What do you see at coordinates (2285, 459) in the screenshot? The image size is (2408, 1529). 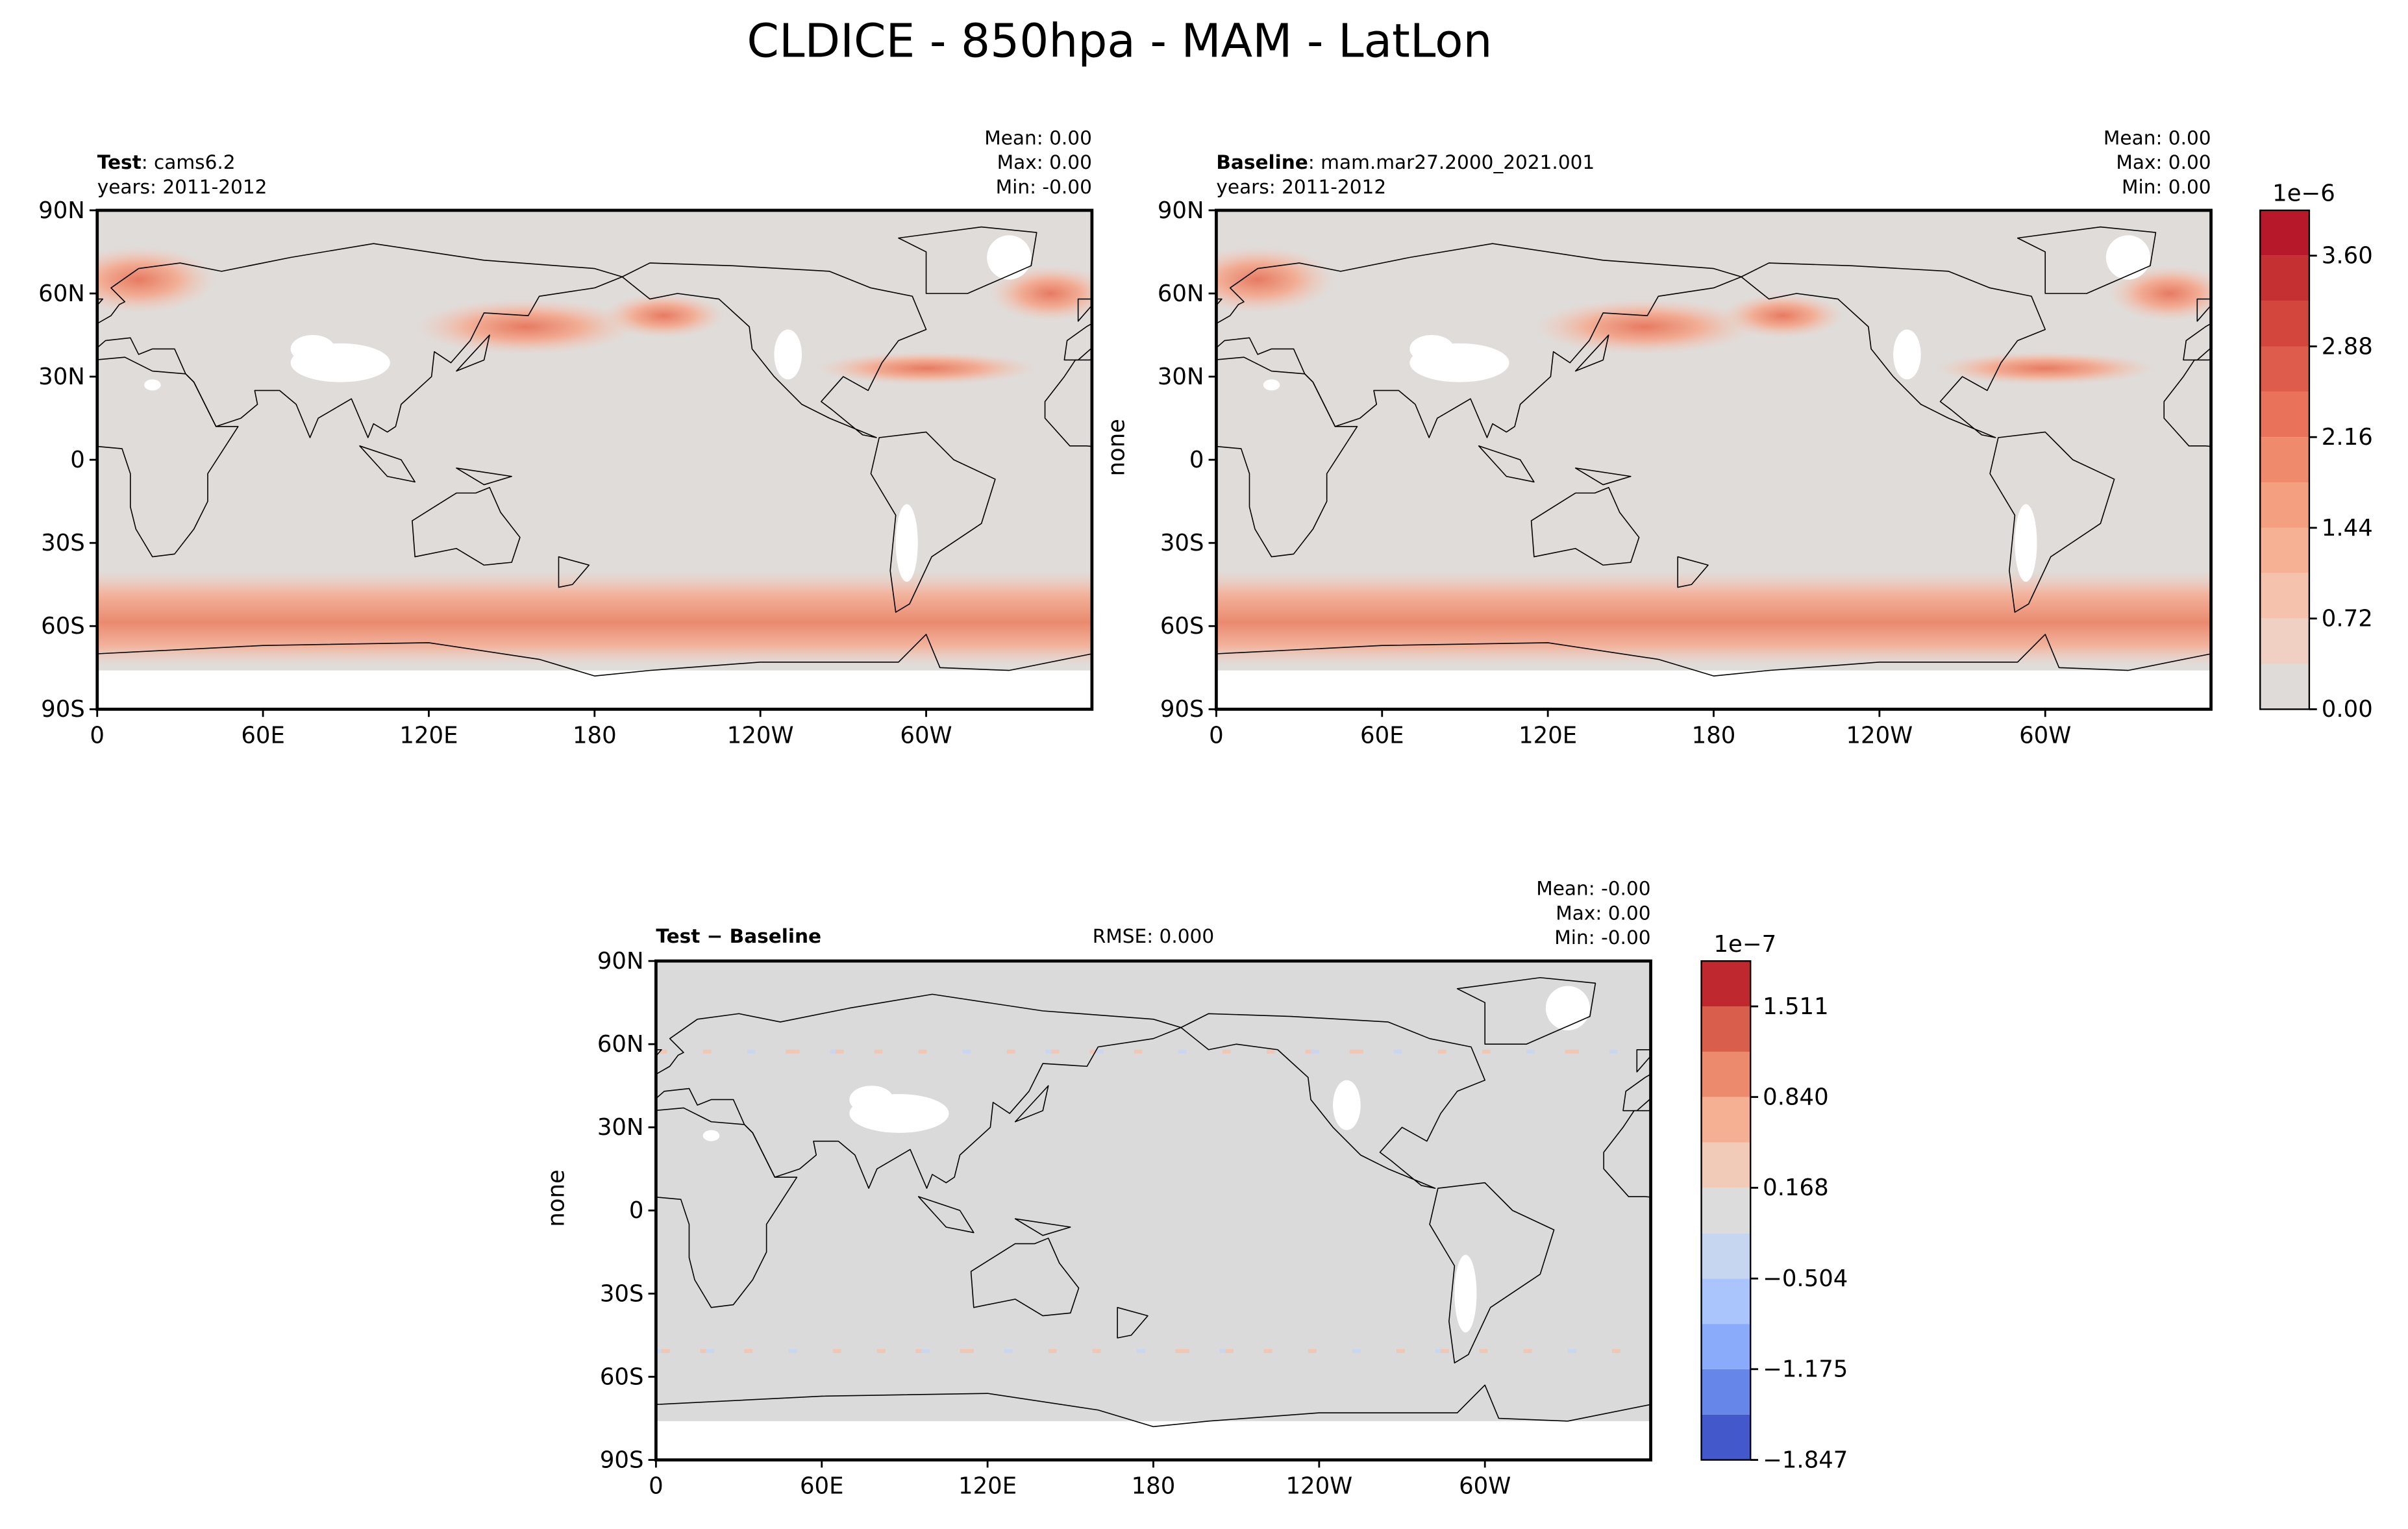 I see `colorbar-frame` at bounding box center [2285, 459].